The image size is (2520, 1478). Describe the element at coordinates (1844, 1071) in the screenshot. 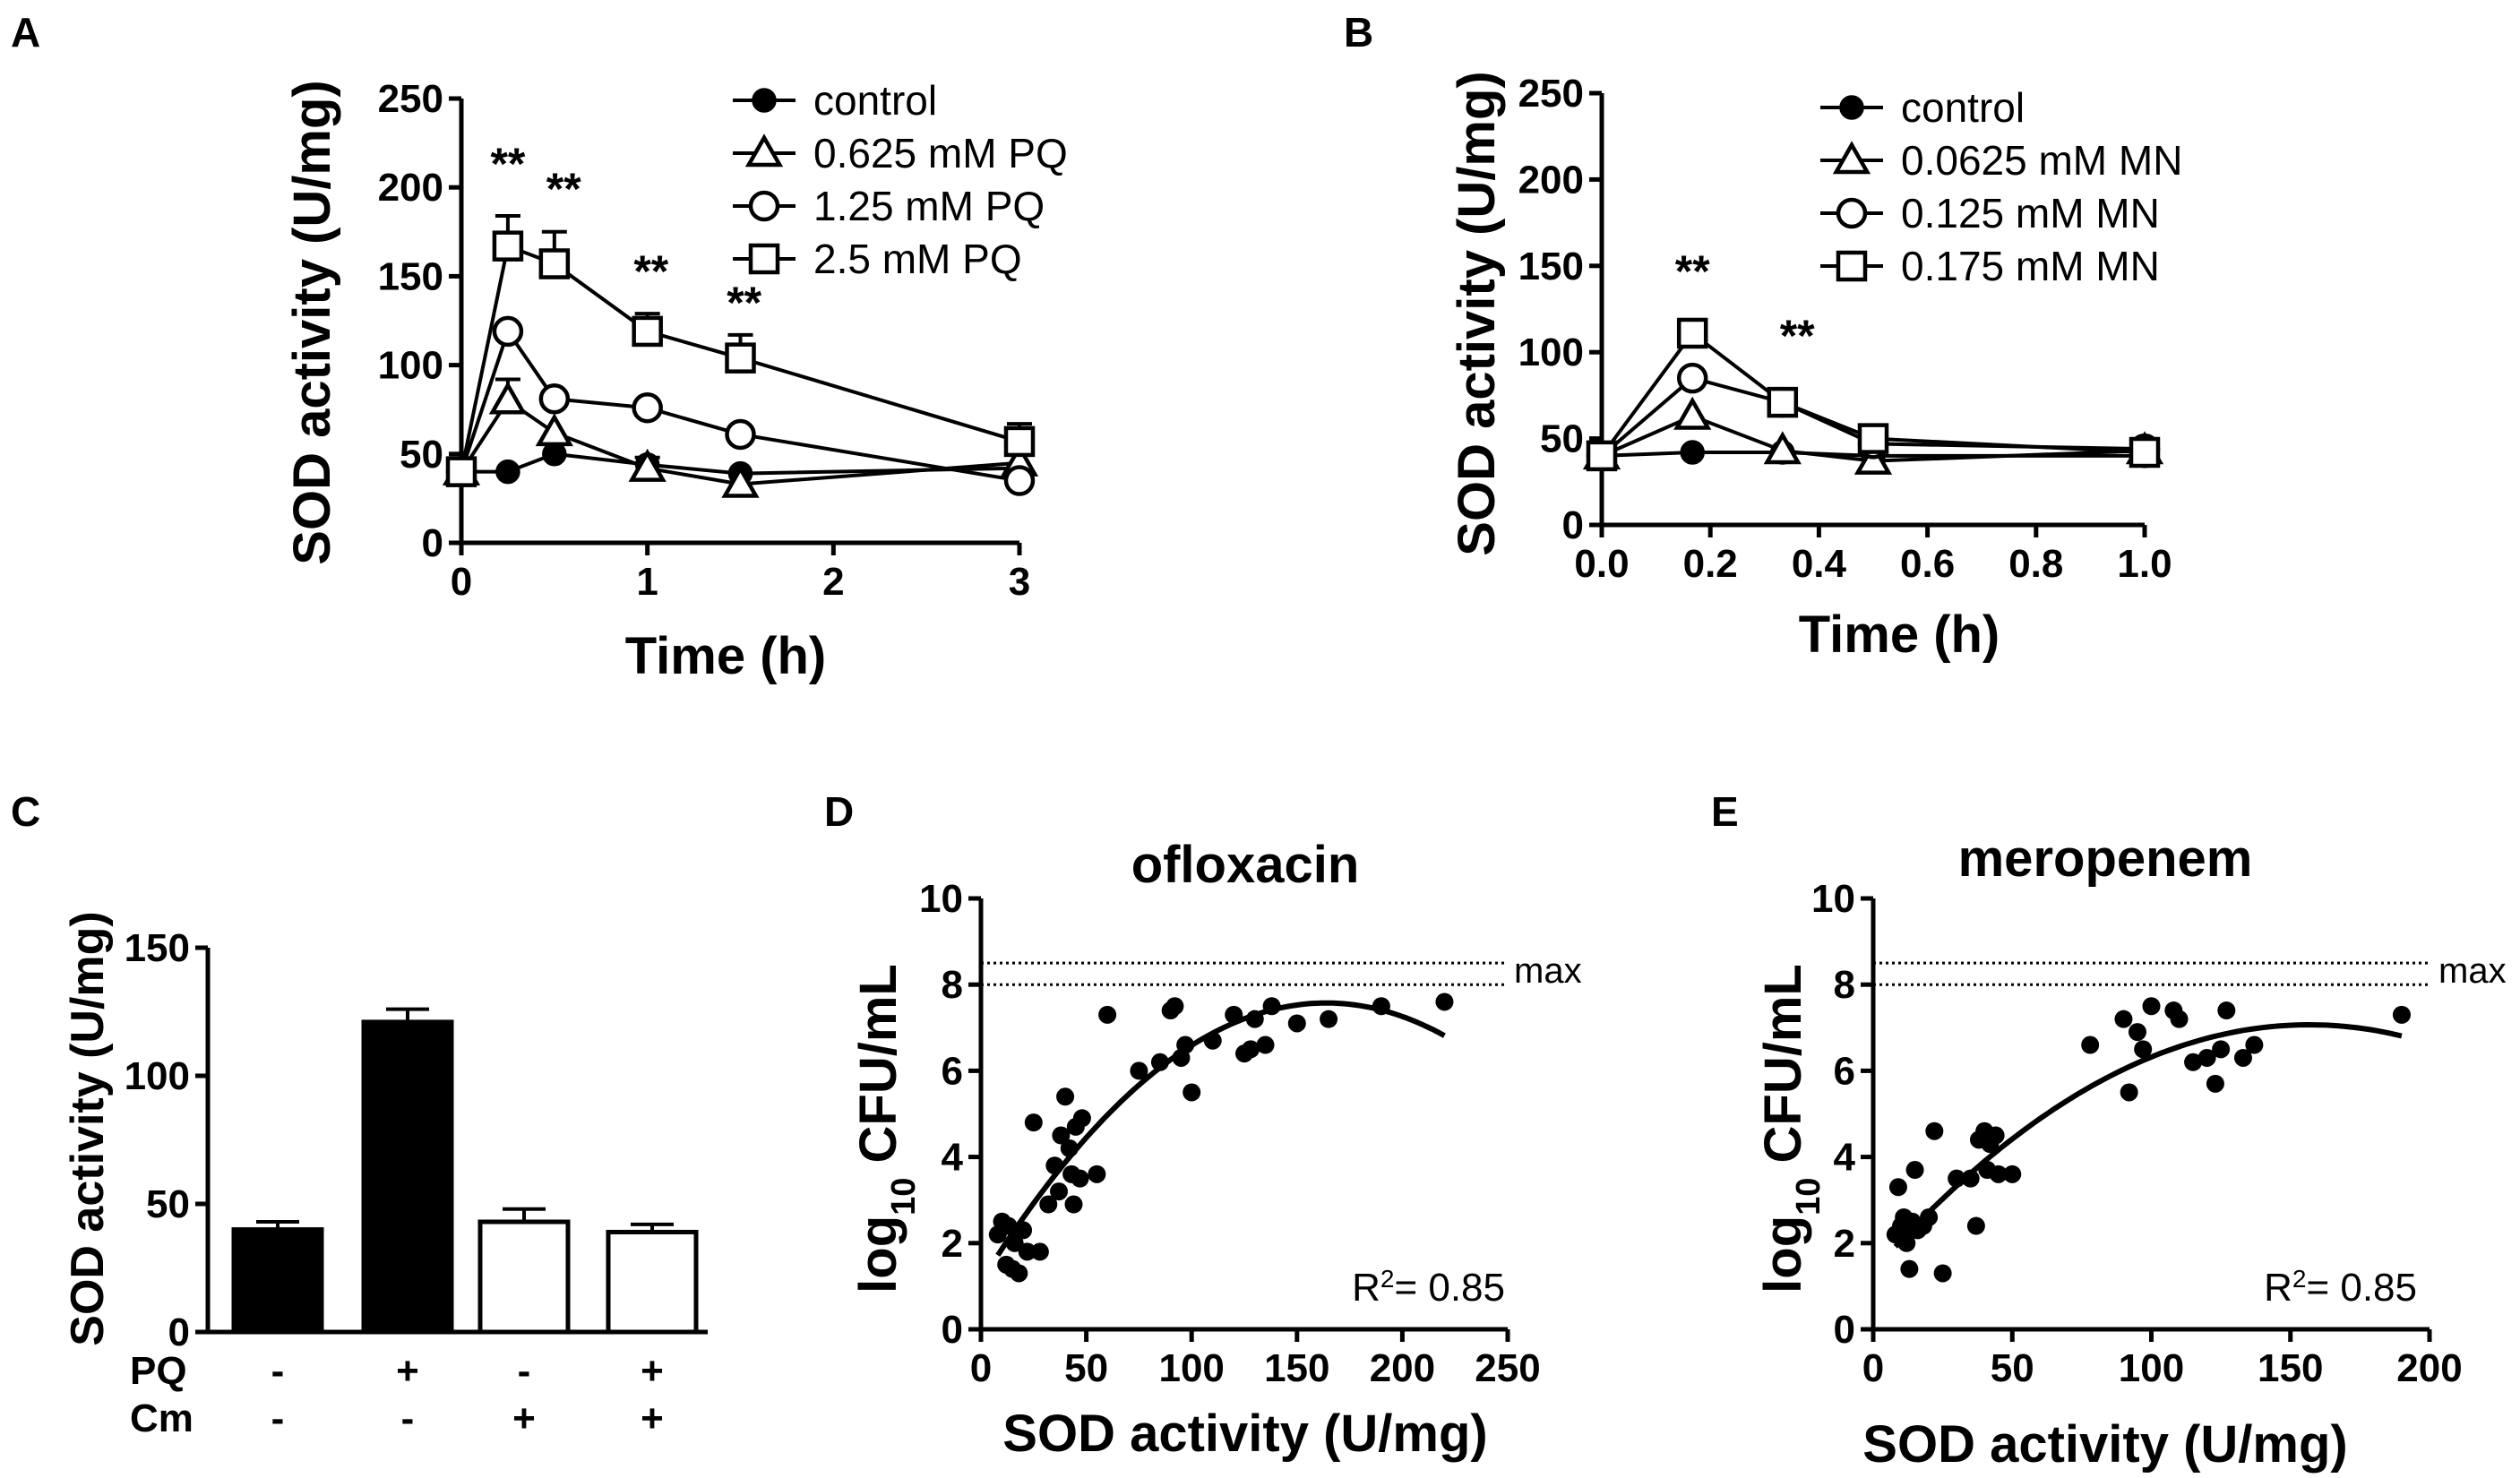

I see `y-tick-label: 6` at that location.